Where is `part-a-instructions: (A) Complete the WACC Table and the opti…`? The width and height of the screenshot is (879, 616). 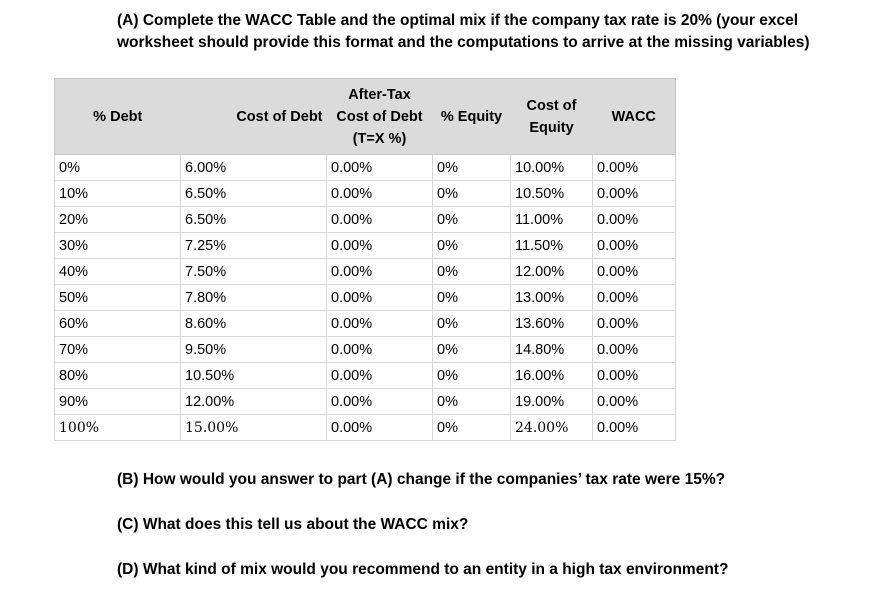
part-a-instructions: (A) Complete the WACC Table and the opti… is located at coordinates (487, 32).